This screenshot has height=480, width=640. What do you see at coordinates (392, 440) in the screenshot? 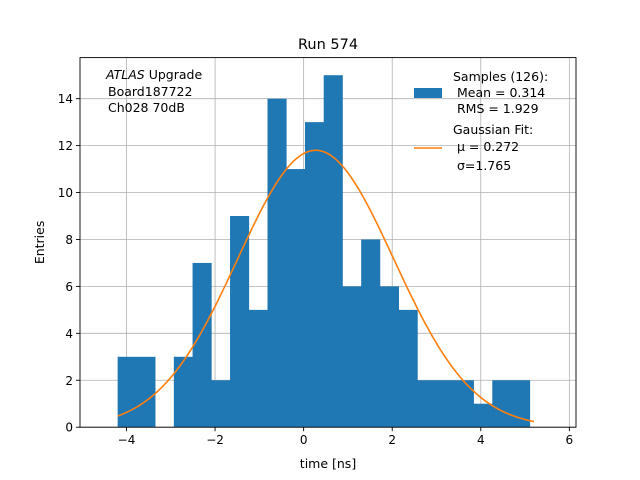
I see `x-tick-label: 2` at bounding box center [392, 440].